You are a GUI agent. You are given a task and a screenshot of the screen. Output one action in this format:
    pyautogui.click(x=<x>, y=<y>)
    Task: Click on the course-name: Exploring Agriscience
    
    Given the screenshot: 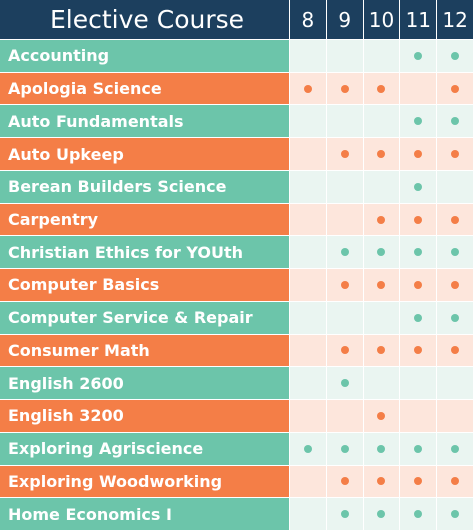 What is the action you would take?
    pyautogui.click(x=145, y=449)
    